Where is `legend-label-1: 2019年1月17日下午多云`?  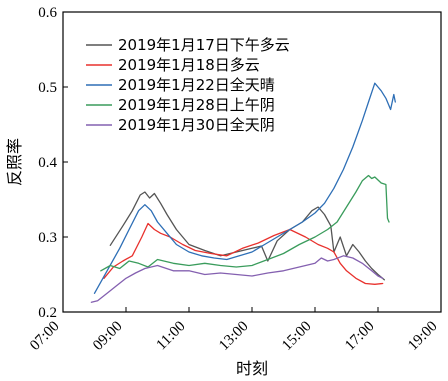
legend-label-1: 2019年1月17日下午多云 is located at coordinates (204, 45).